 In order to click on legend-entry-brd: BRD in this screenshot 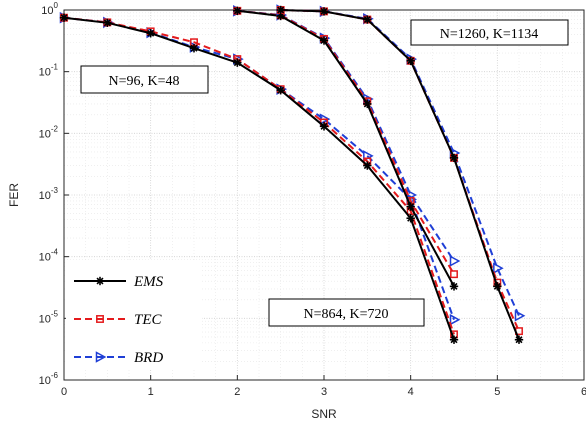, I will do `click(118, 358)`.